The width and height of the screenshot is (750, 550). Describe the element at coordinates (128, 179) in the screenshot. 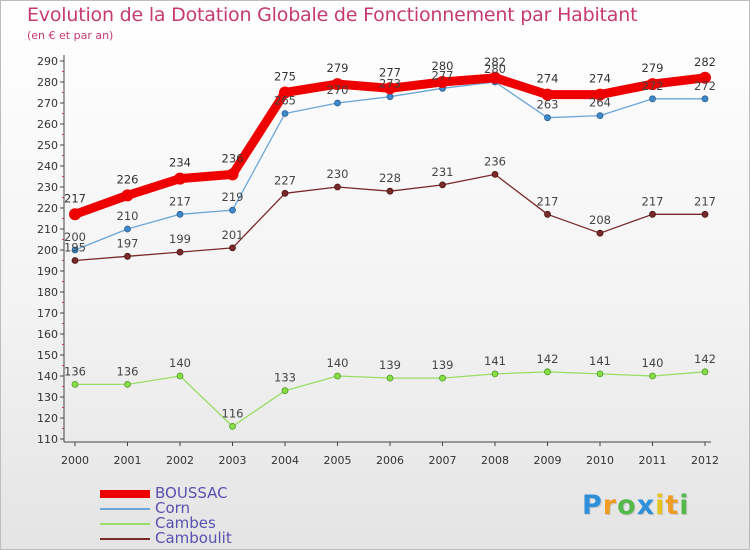

I see `data-label-boussac: 226` at that location.